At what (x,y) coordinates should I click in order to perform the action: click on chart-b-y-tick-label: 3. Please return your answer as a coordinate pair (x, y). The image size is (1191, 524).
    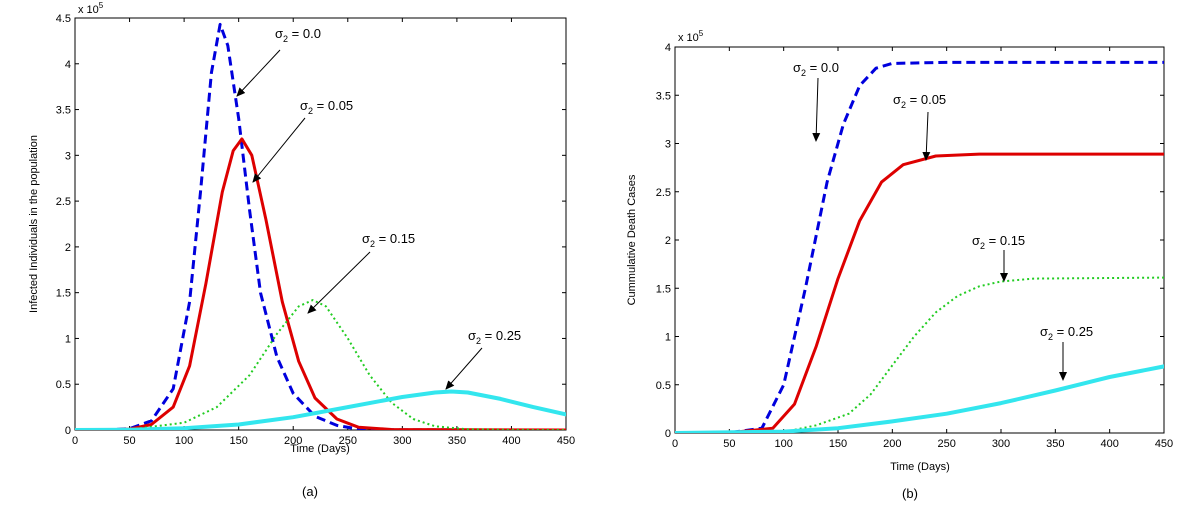
    Looking at the image, I should click on (668, 145).